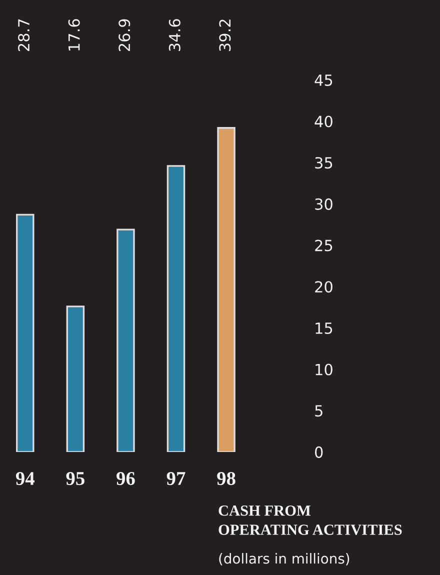 The height and width of the screenshot is (575, 440). I want to click on x-tick-label: 98, so click(226, 479).